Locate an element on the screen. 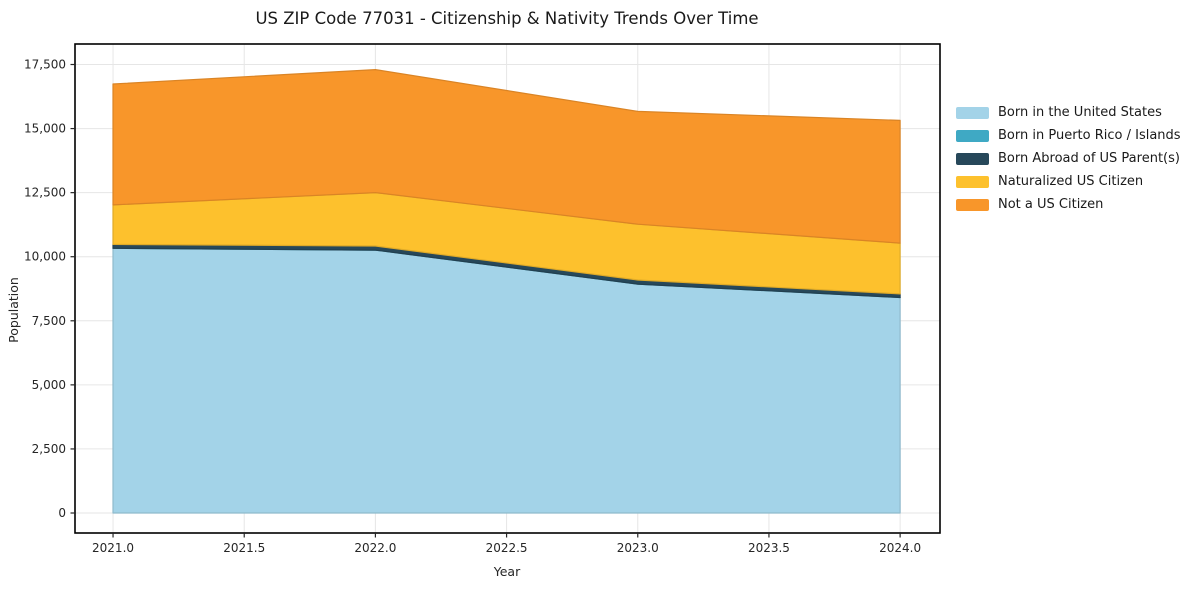 The height and width of the screenshot is (590, 1189). x-tick-label: 2023.0 is located at coordinates (638, 548).